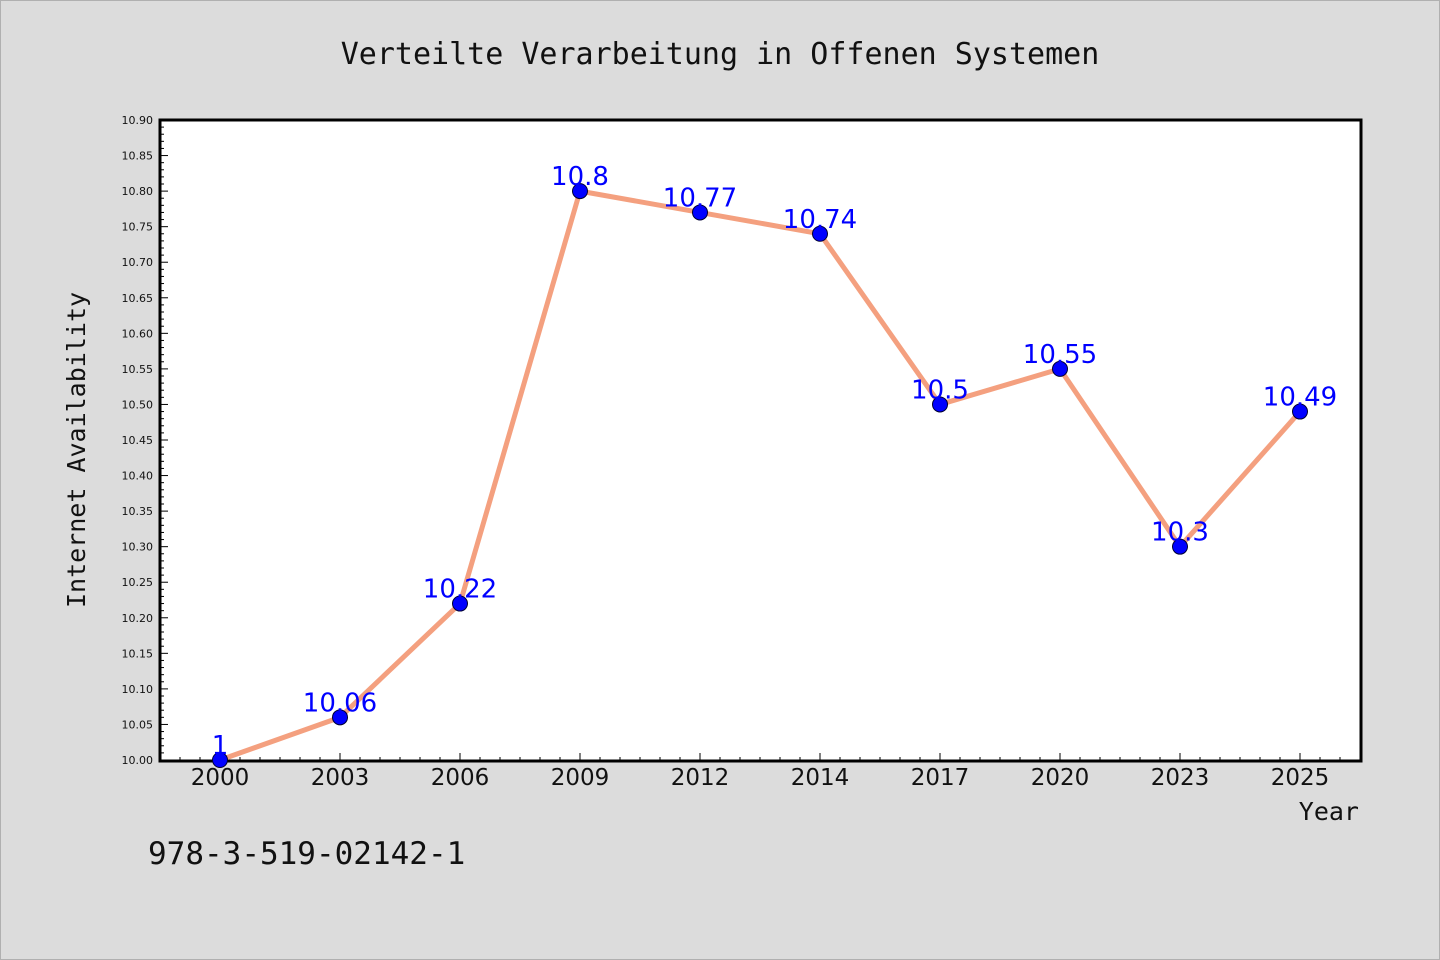 The width and height of the screenshot is (1440, 960). Describe the element at coordinates (138, 227) in the screenshot. I see `y-tick-label: 10.75` at that location.